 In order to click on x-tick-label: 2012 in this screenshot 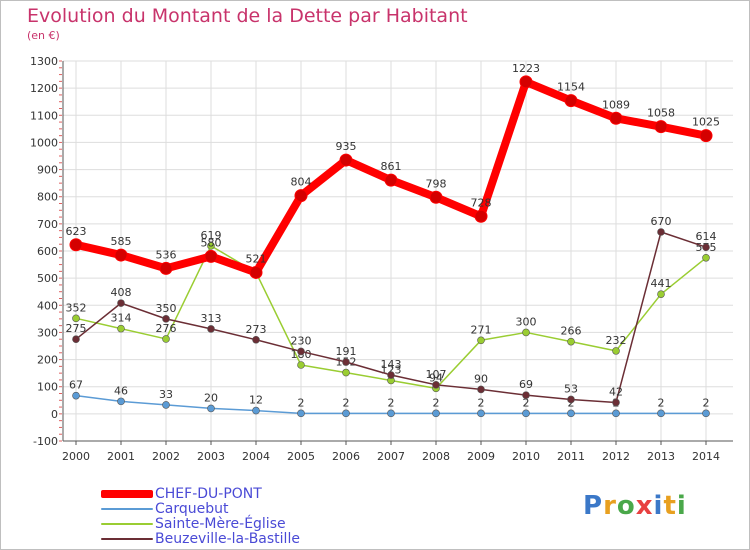, I will do `click(616, 456)`.